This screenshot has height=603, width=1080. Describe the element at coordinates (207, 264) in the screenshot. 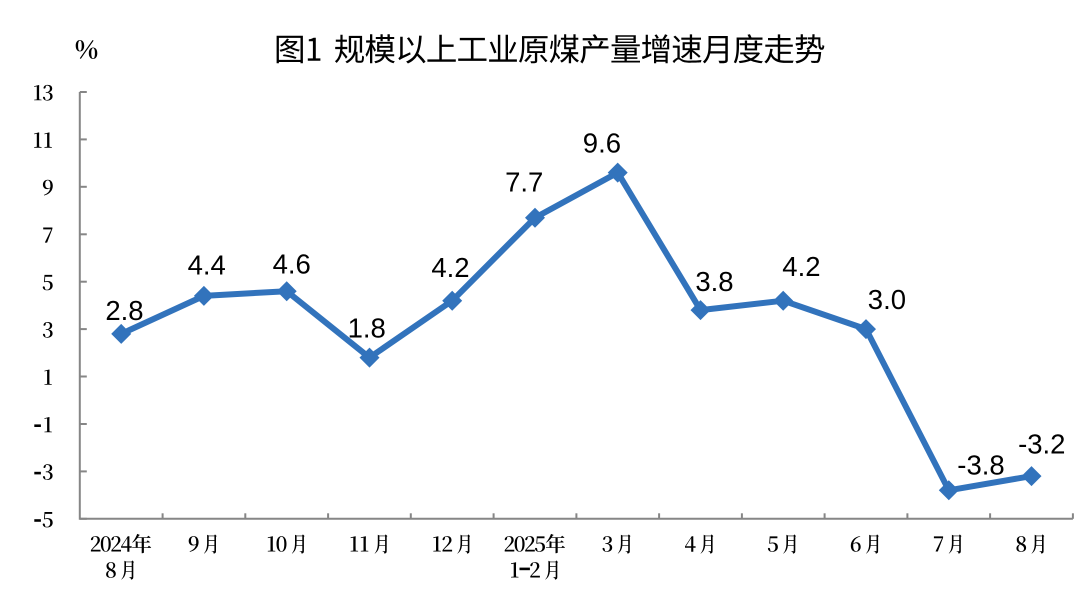

I see `svg-text: 4.4` at that location.